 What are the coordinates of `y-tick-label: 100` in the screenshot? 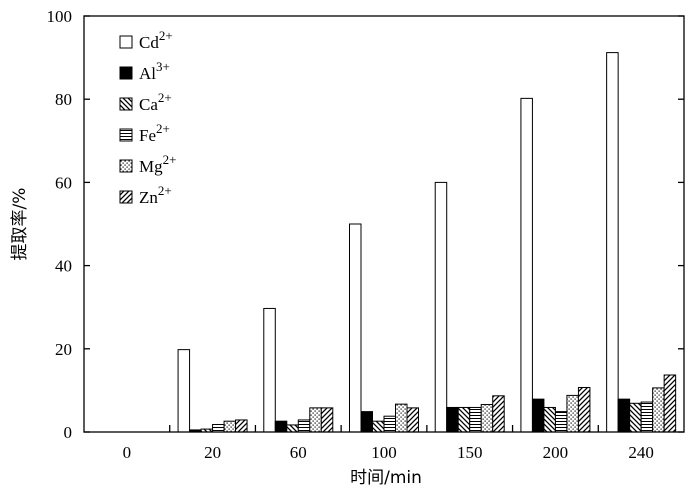 It's located at (60, 16).